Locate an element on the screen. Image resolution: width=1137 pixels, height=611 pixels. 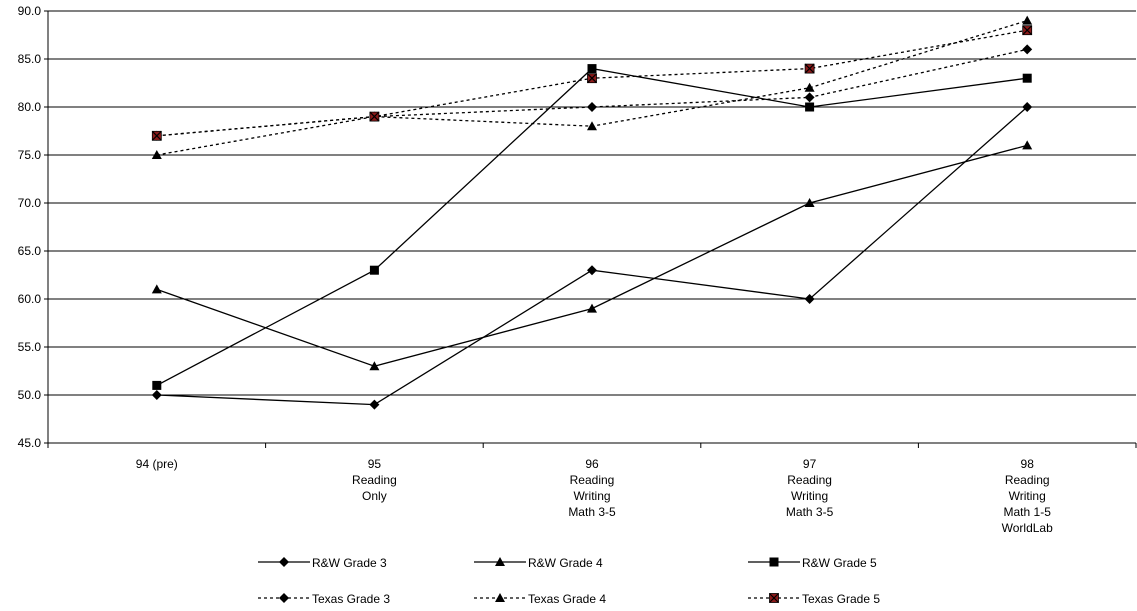
y-axis-ticks: 45.0 50.0 55.0 60.0 65.0 70.0 75.0 80.0 85.0 90.0 is located at coordinates (33, 227).